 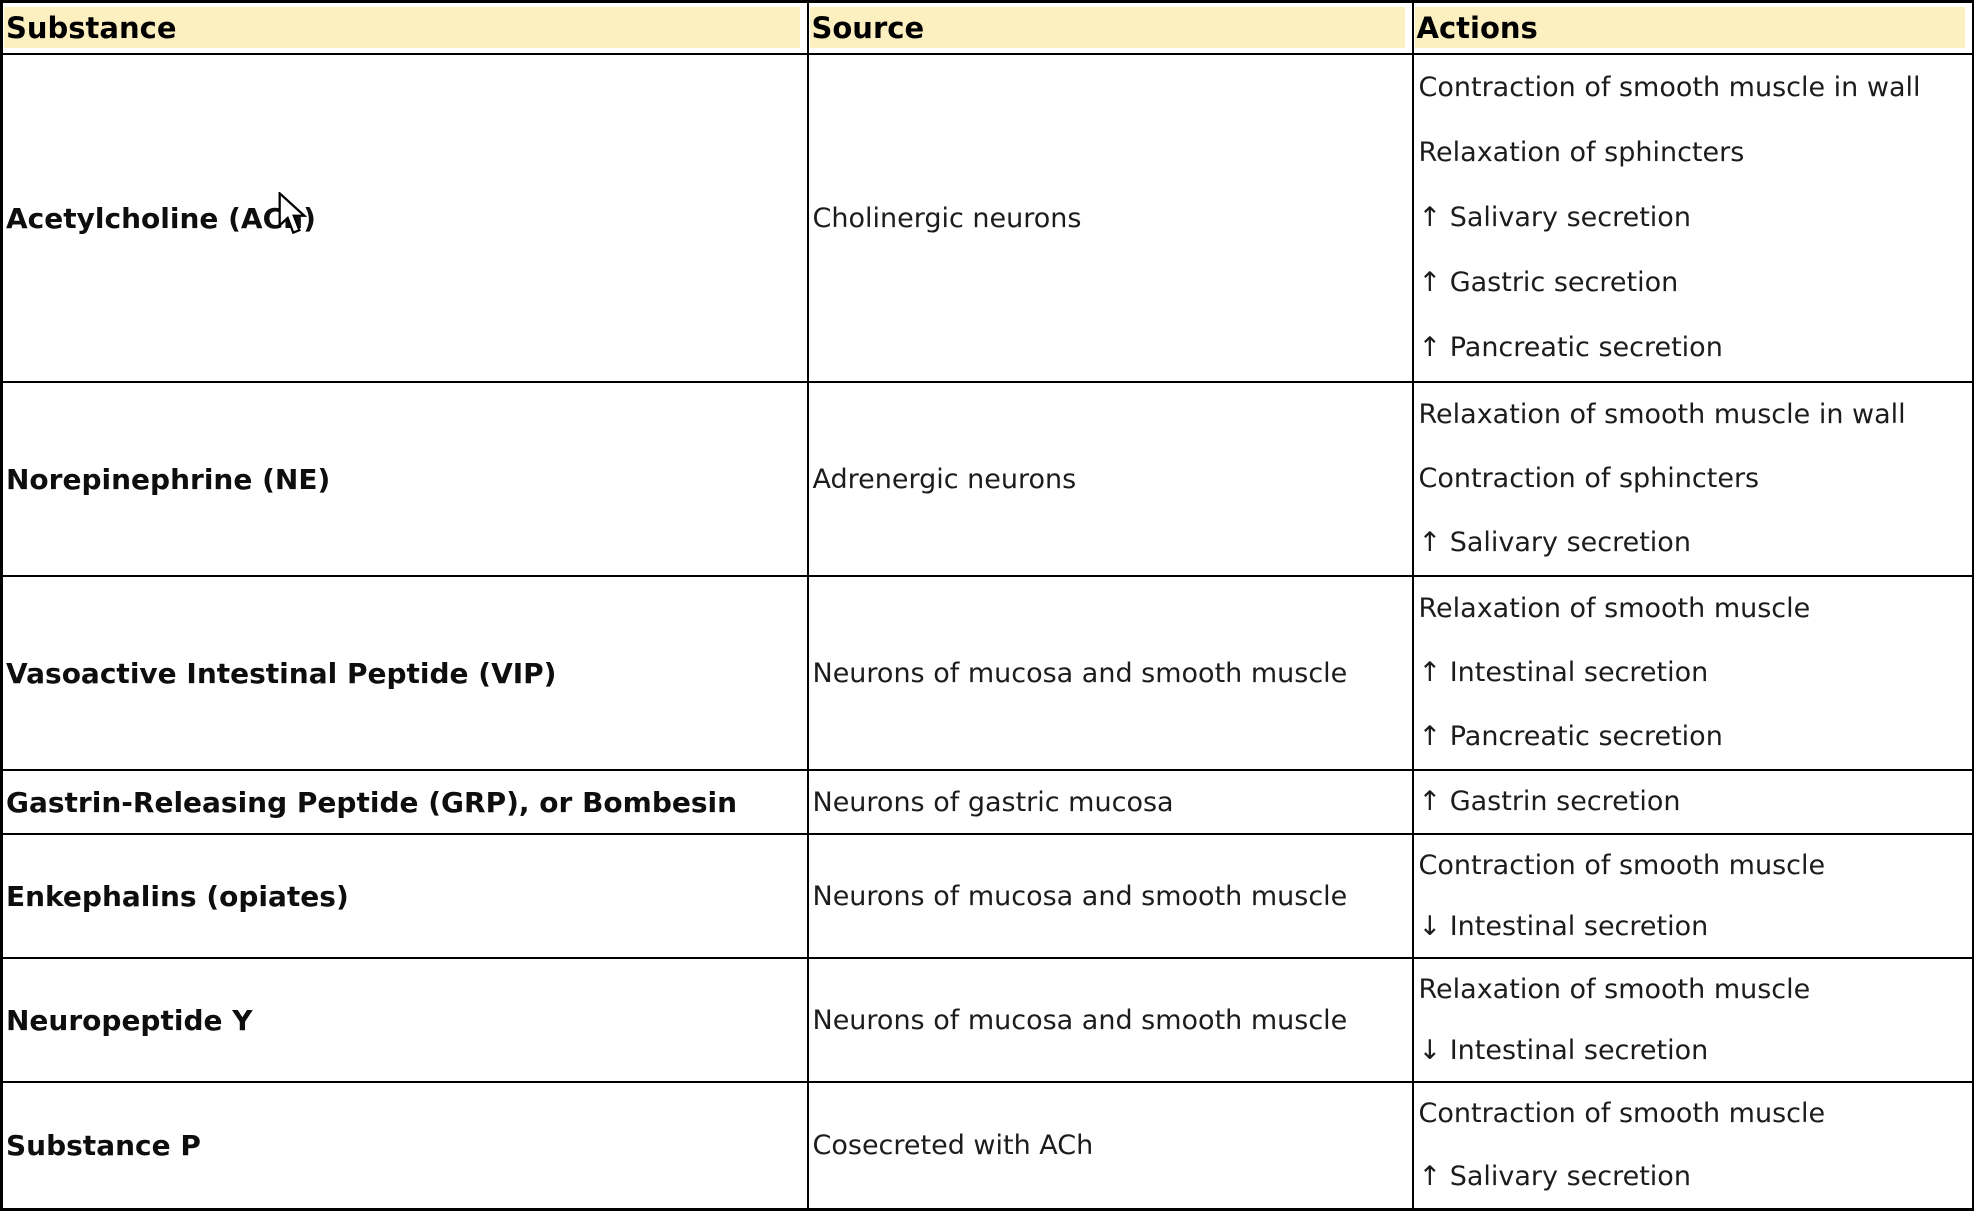 I want to click on column-header-substance: Substance, so click(x=404, y=27).